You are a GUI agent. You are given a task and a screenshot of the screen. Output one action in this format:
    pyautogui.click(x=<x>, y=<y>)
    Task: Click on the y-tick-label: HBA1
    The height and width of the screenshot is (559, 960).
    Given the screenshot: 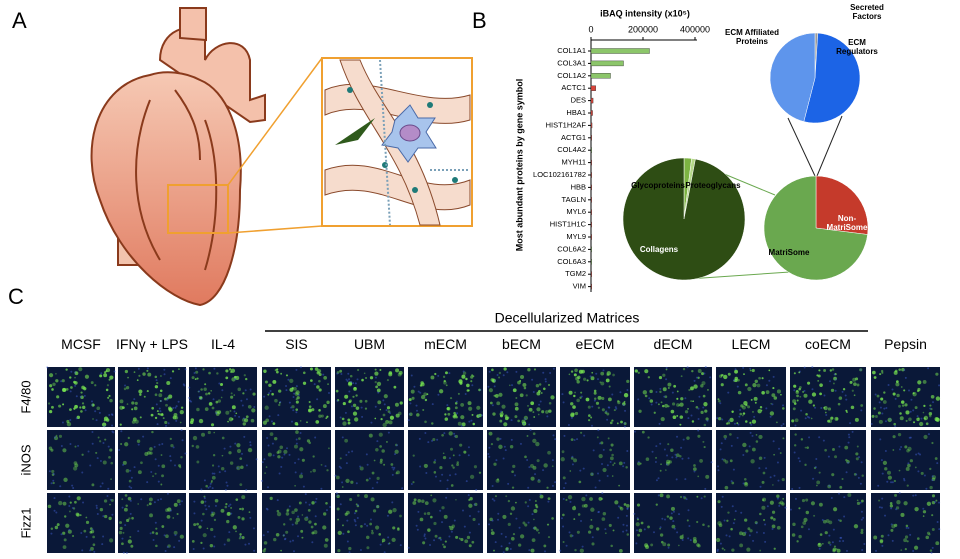 What is the action you would take?
    pyautogui.click(x=576, y=112)
    